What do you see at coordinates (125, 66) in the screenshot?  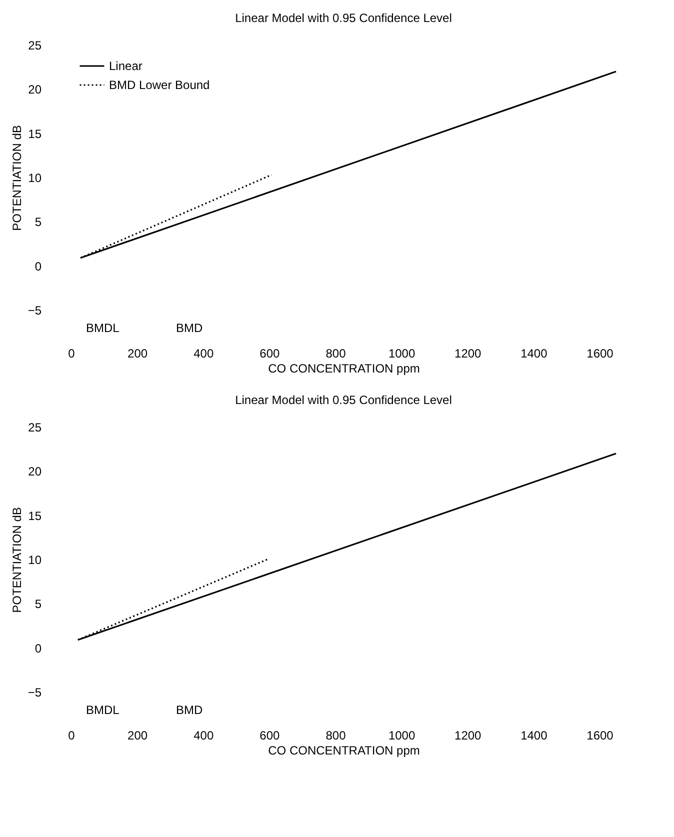 I see `legend-label: Linear` at bounding box center [125, 66].